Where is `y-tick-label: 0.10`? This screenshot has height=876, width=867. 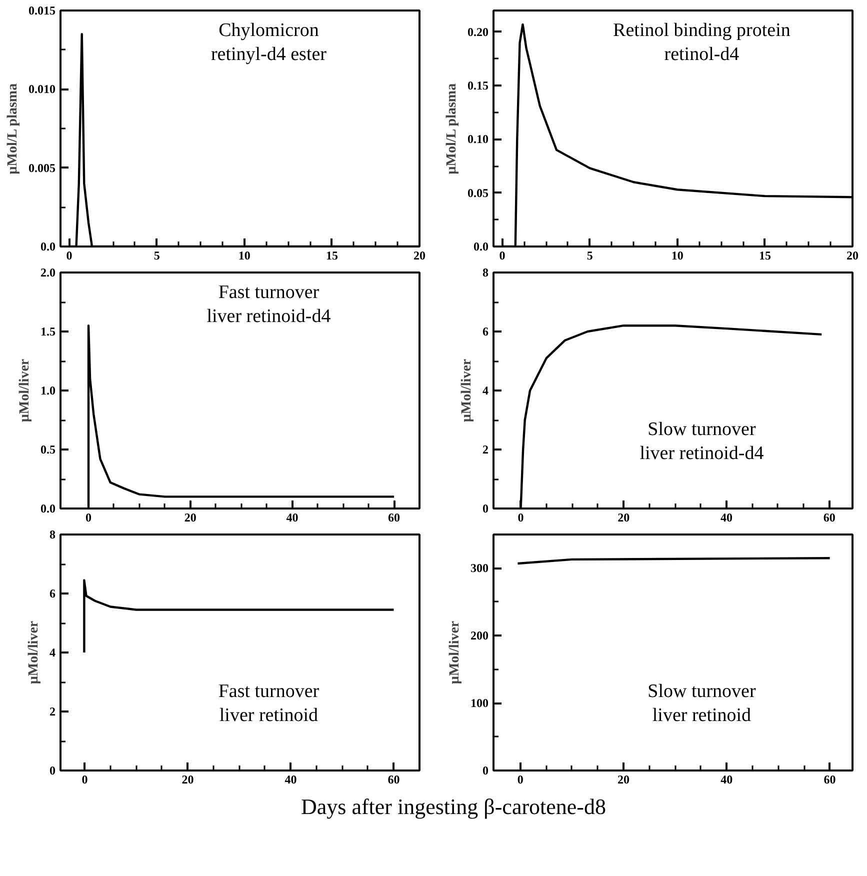 y-tick-label: 0.10 is located at coordinates (478, 139).